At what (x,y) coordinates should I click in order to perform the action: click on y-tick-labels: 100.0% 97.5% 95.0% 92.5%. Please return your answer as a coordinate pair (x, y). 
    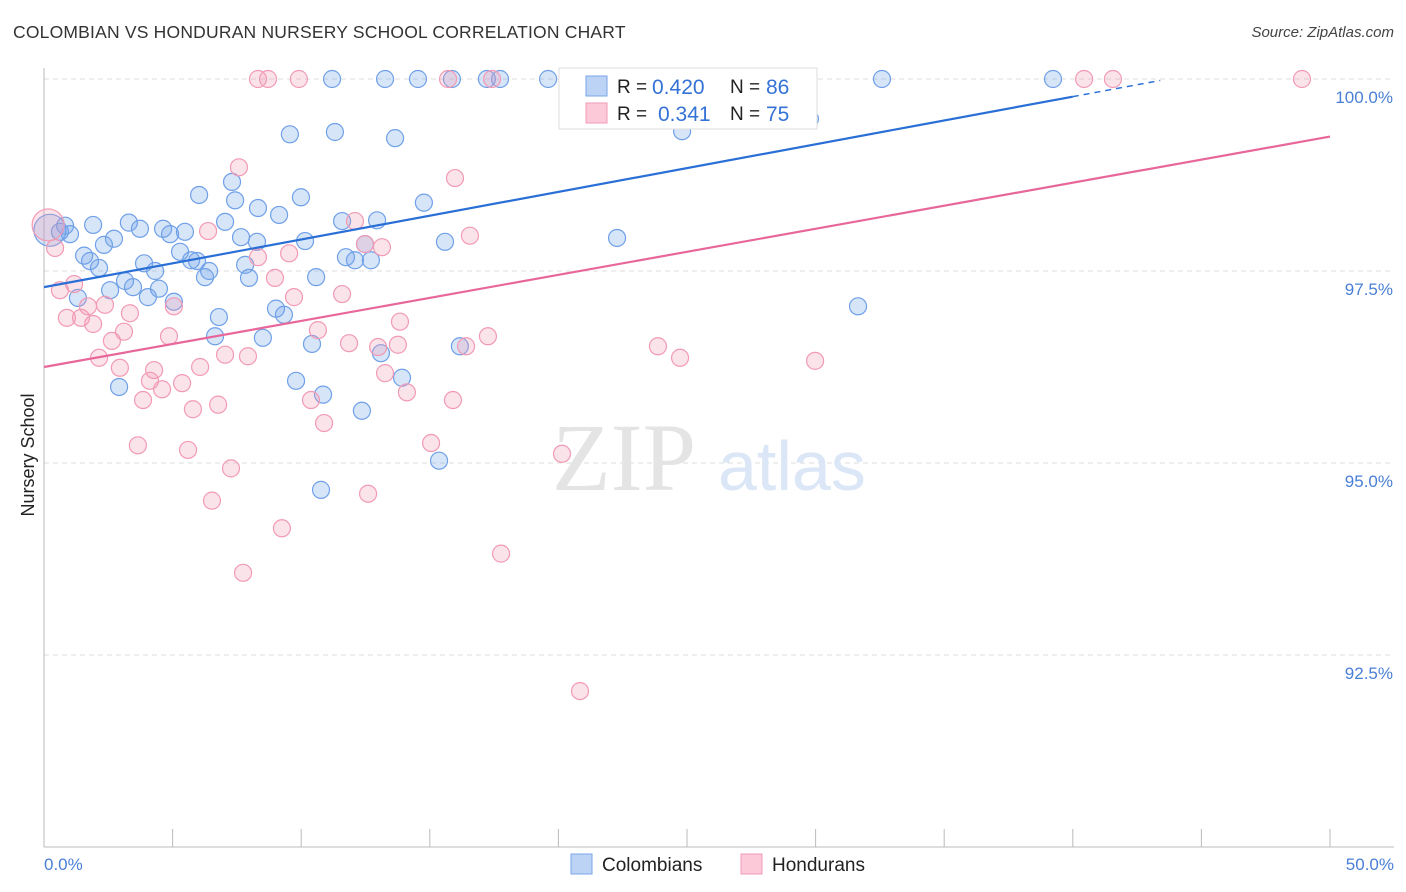
    Looking at the image, I should click on (1364, 385).